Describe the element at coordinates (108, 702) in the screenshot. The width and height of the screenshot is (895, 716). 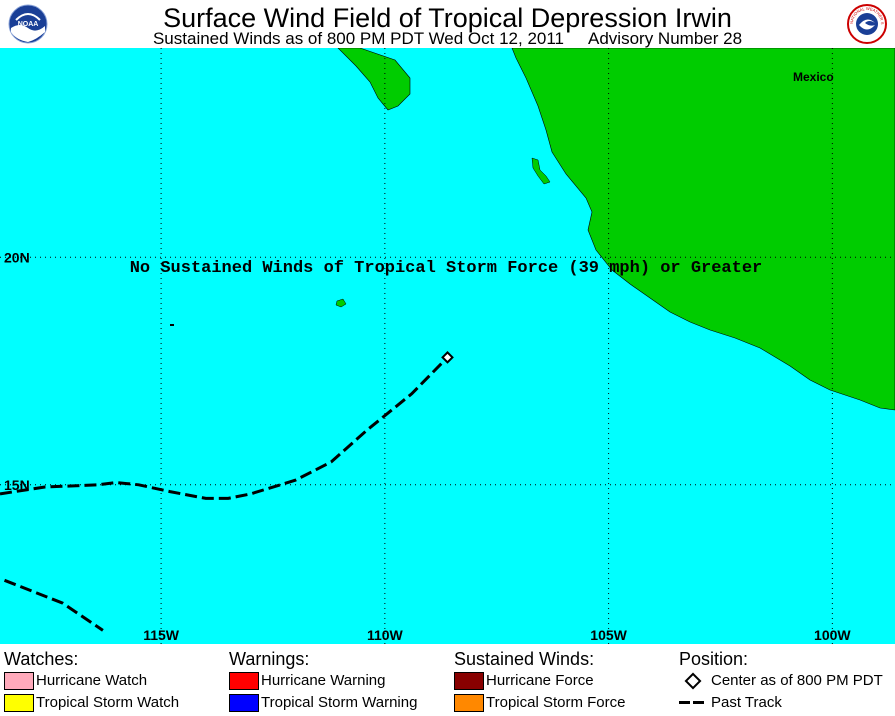
I see `legend-label: Tropical Storm Watch` at that location.